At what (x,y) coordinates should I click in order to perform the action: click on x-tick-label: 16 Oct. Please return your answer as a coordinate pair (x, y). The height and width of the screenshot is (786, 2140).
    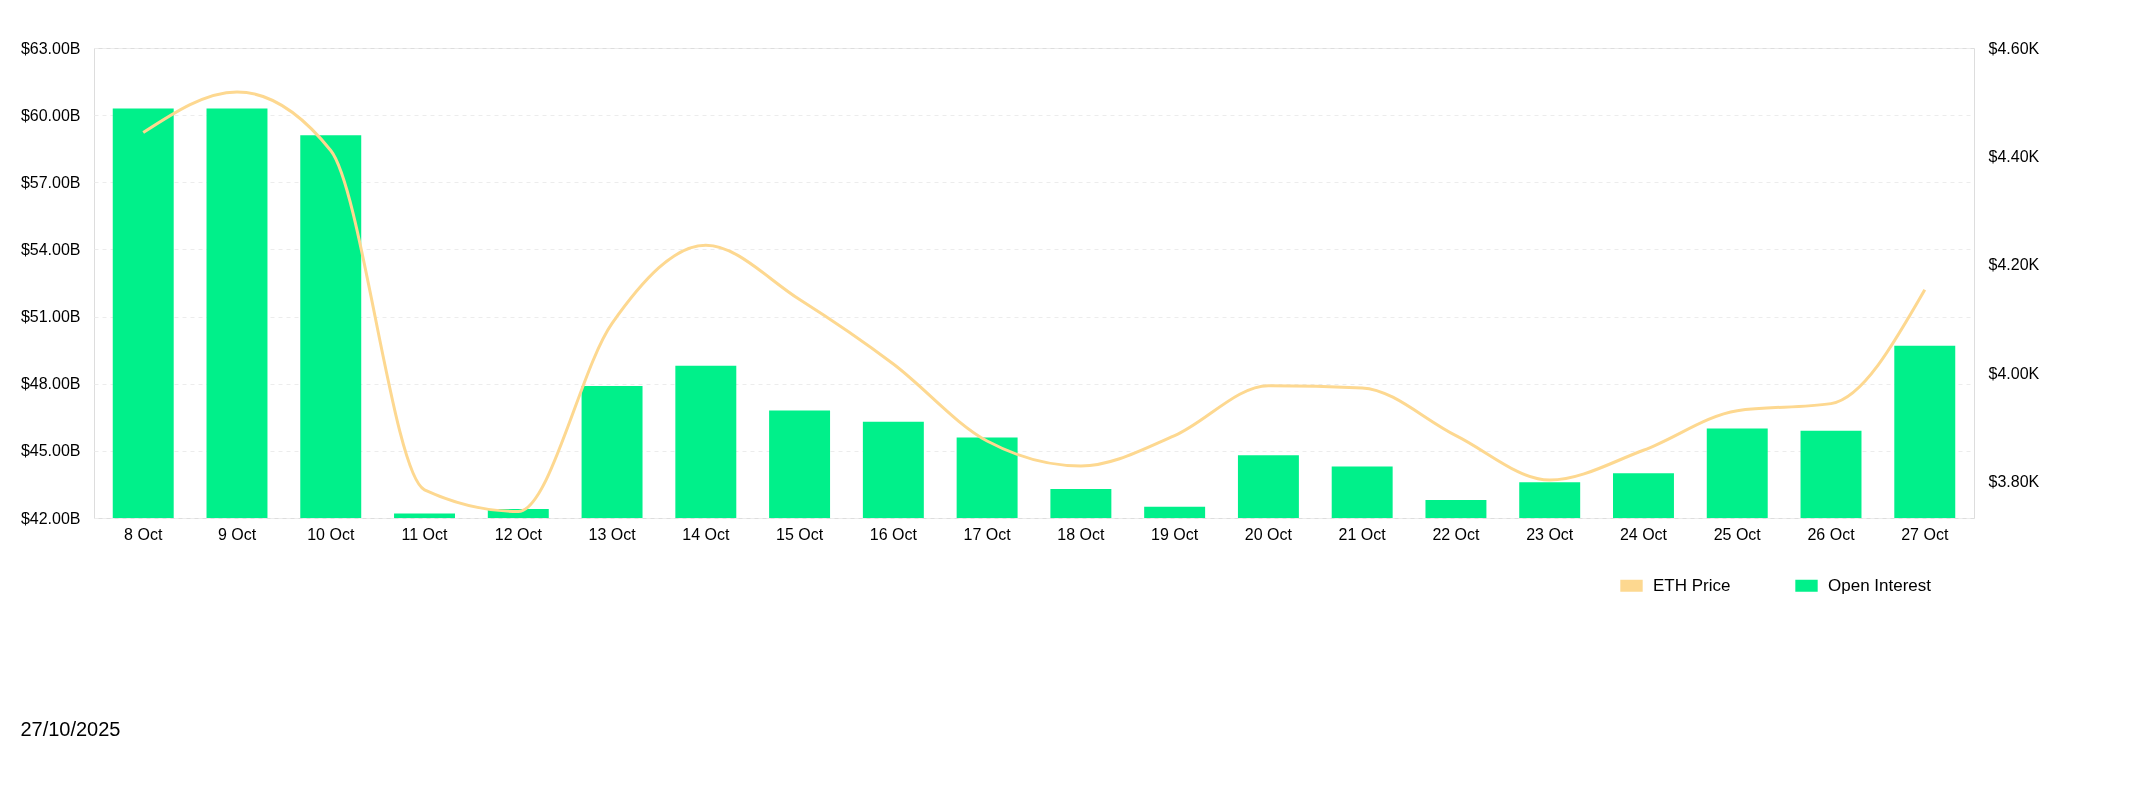
    Looking at the image, I should click on (893, 534).